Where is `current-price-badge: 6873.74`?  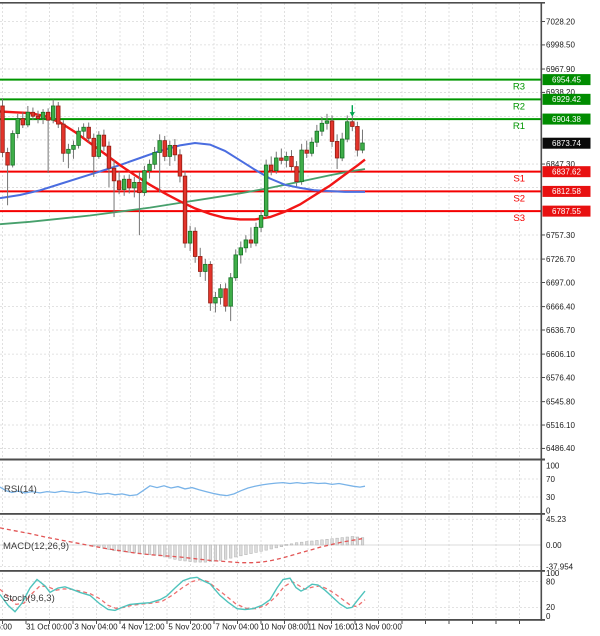
current-price-badge: 6873.74 is located at coordinates (566, 143).